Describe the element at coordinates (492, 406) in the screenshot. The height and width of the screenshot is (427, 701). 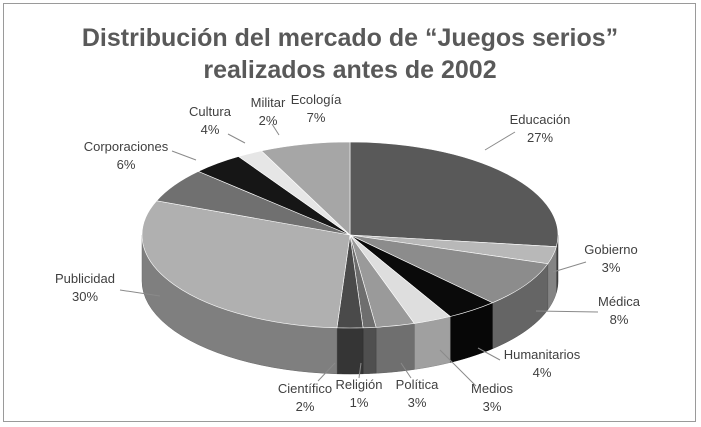
I see `slice-value-medios: 3%` at that location.